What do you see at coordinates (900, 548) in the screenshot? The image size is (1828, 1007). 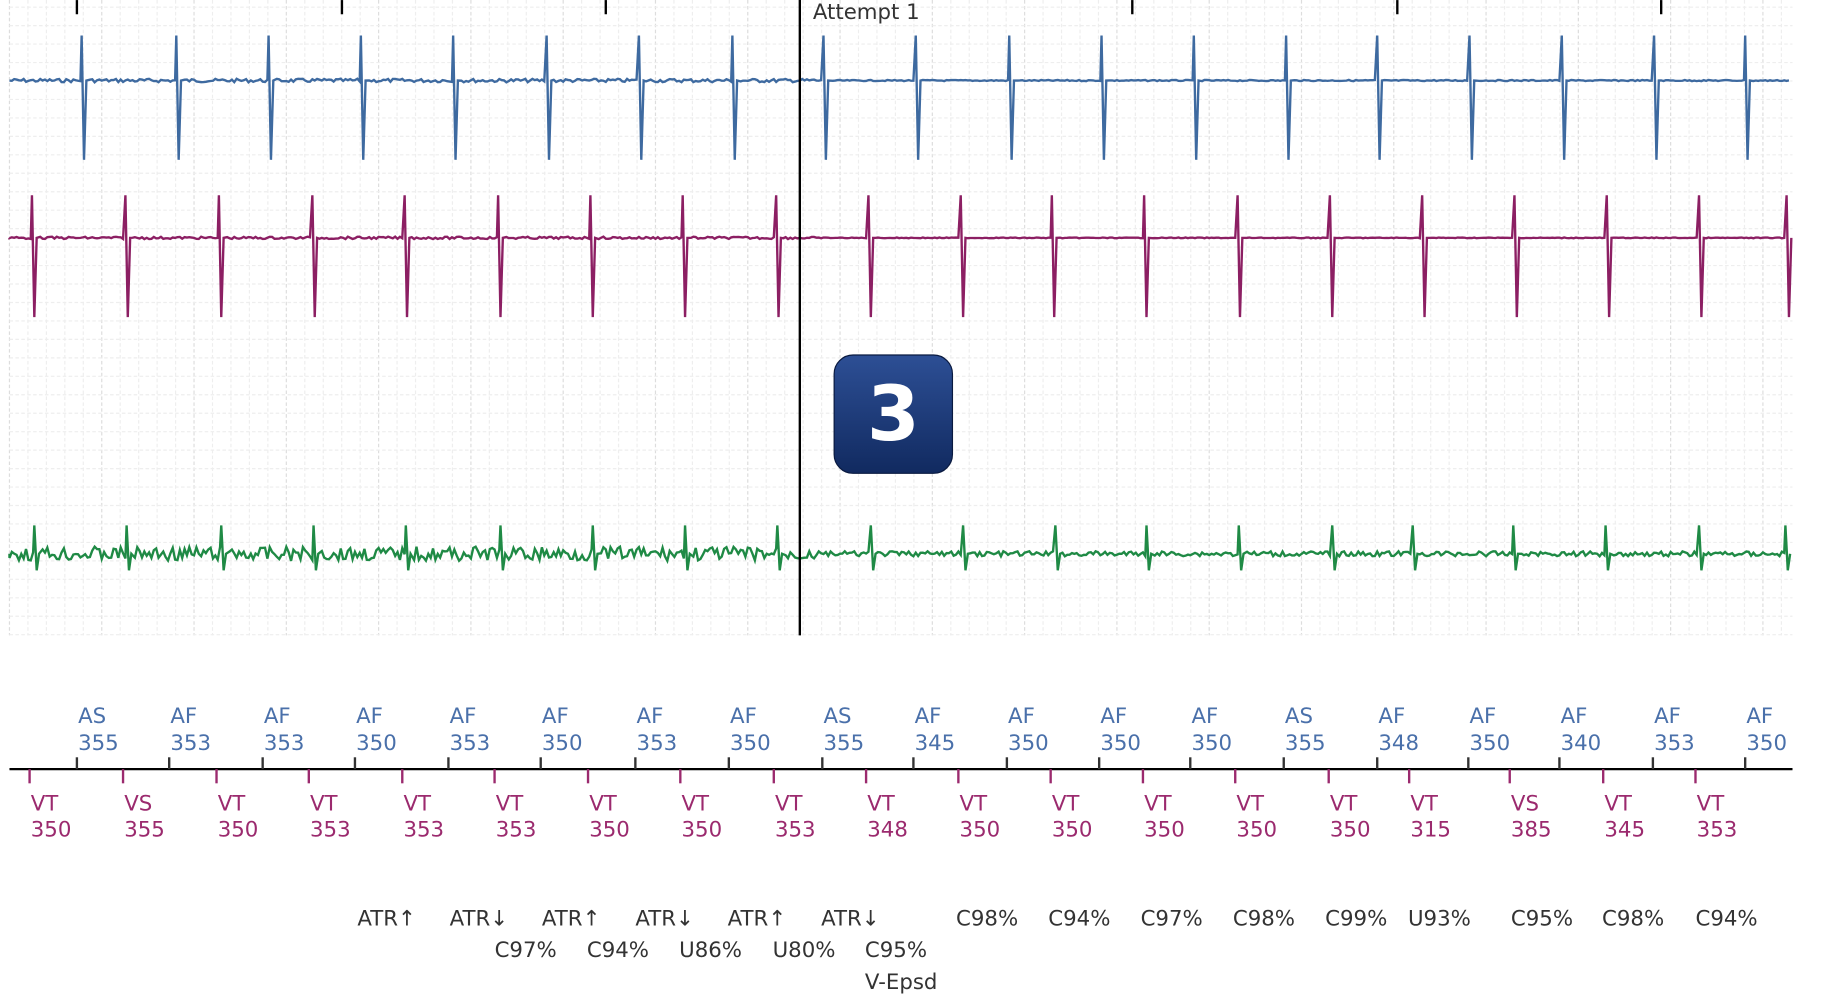 I see `far-field-egm` at bounding box center [900, 548].